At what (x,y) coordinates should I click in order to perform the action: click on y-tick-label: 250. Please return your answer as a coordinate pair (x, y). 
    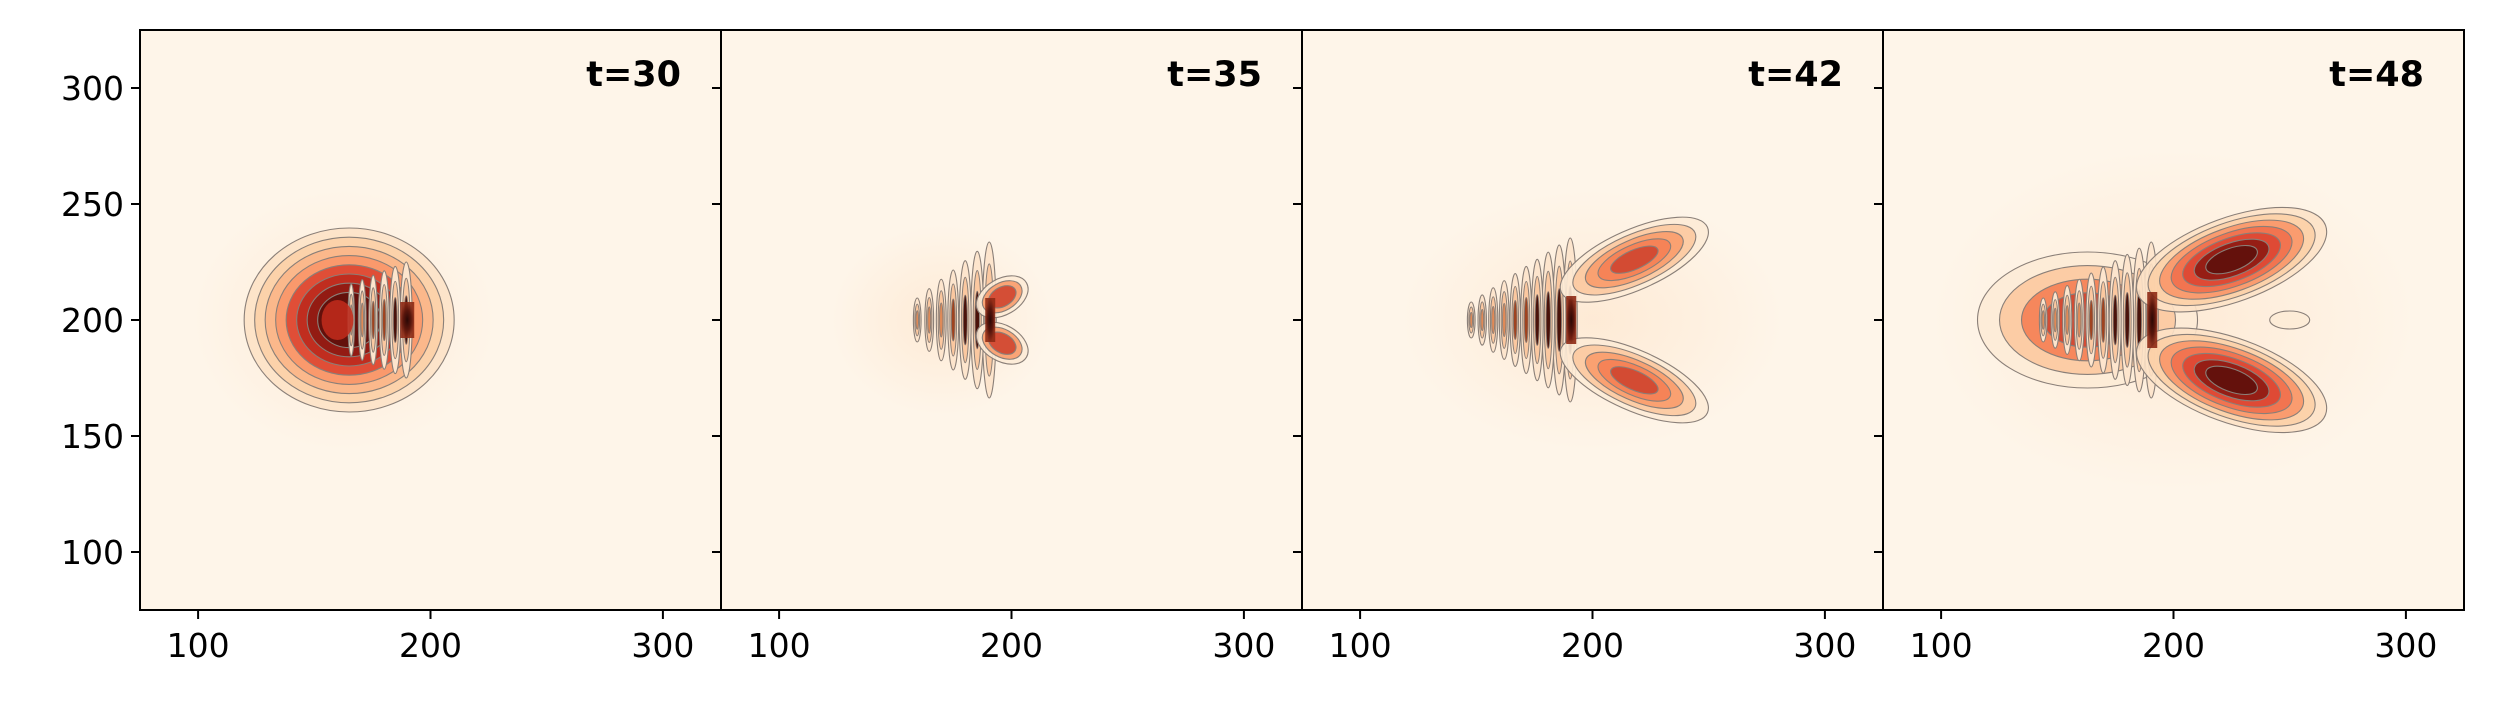
    Looking at the image, I should click on (92, 204).